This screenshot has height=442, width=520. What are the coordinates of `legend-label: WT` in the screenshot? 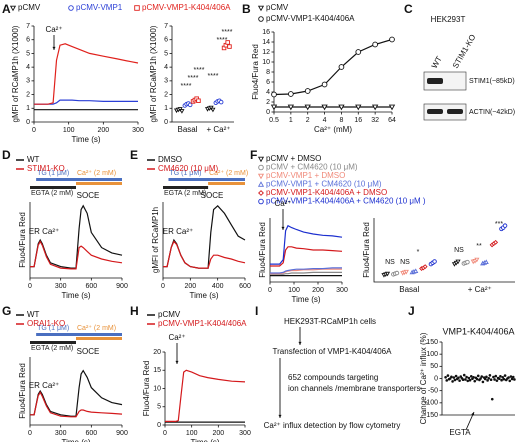 It's located at (33, 314).